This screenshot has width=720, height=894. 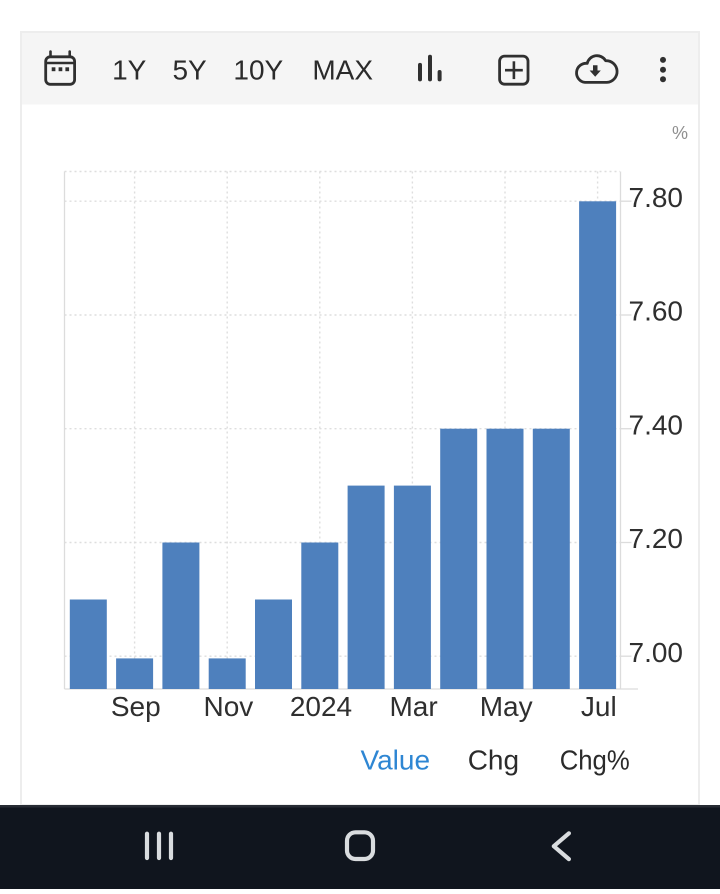 I want to click on svg-text: 1Y, so click(x=129, y=70).